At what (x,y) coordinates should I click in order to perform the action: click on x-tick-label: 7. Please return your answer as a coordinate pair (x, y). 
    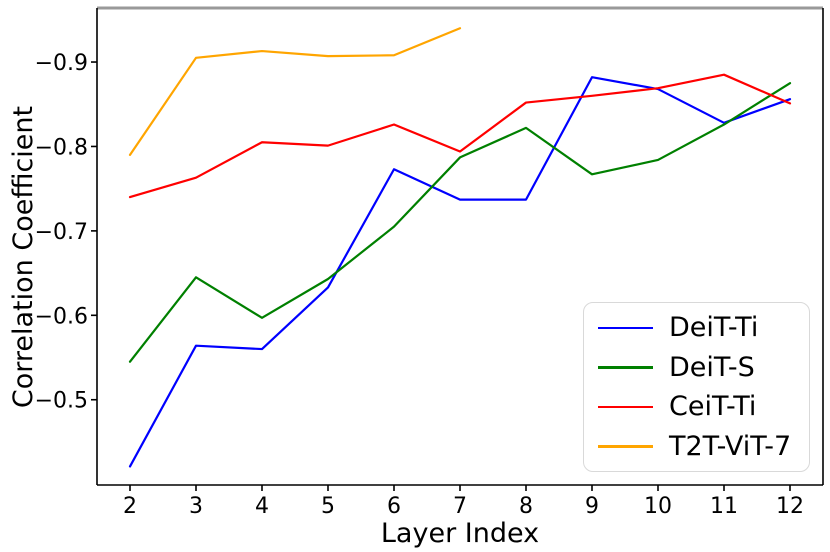
    Looking at the image, I should click on (460, 506).